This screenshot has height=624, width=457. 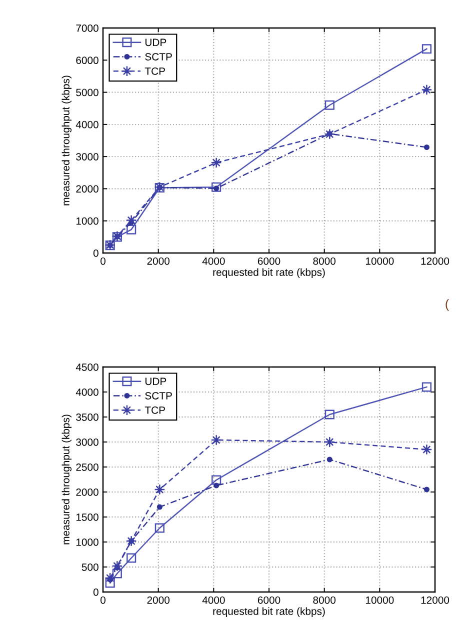 I want to click on y-tick-label: 3500, so click(x=87, y=417).